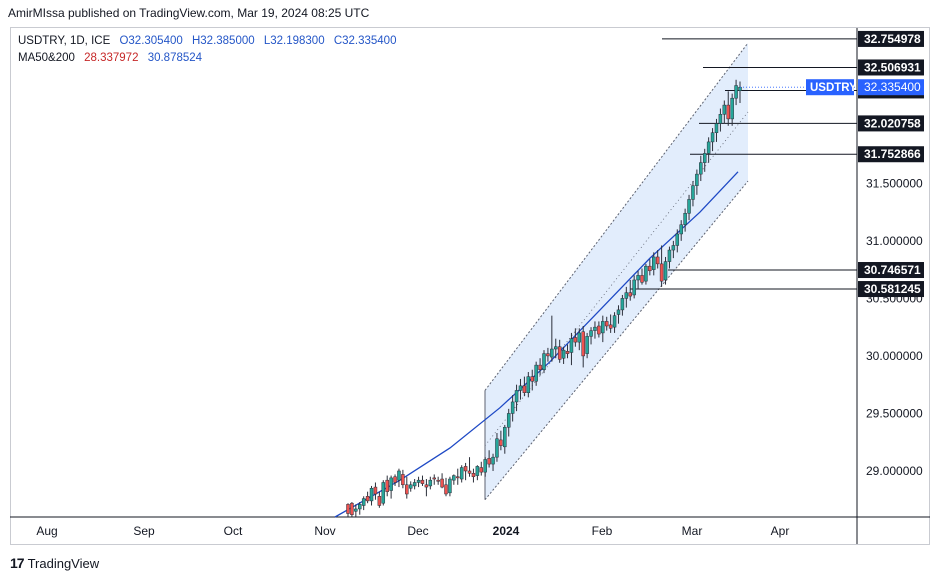  What do you see at coordinates (894, 413) in the screenshot?
I see `y-tick-label: 29.500000` at bounding box center [894, 413].